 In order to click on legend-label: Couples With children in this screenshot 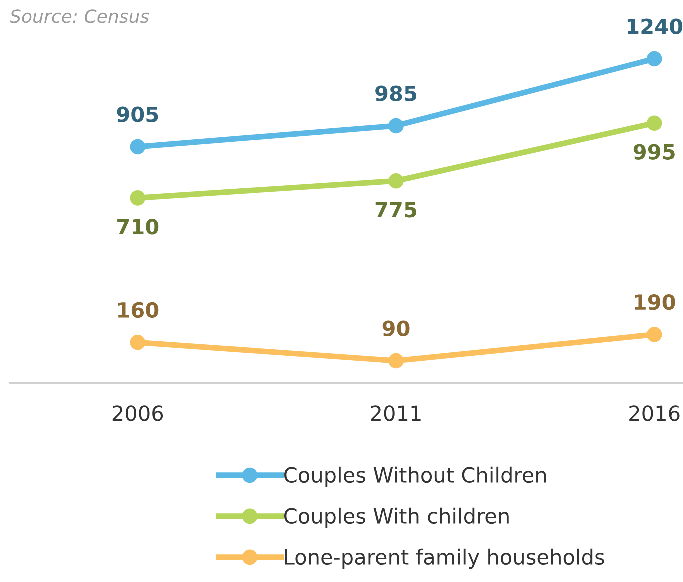, I will do `click(396, 518)`.